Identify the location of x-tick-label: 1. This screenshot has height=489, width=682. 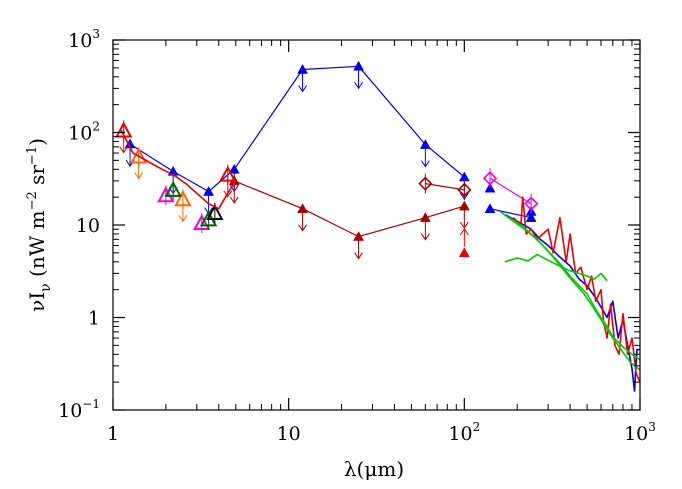
(113, 434).